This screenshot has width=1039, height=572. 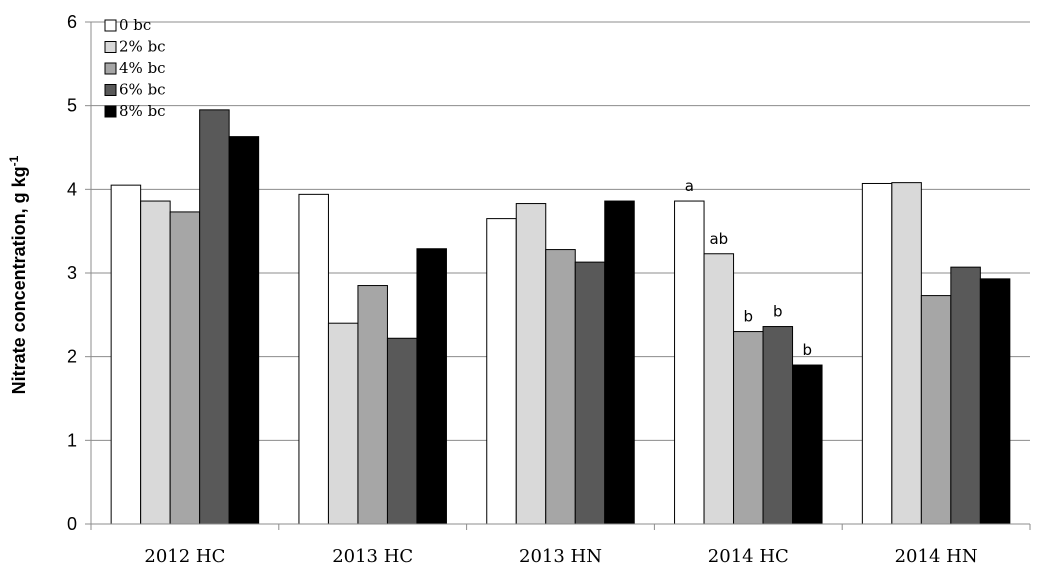 What do you see at coordinates (72, 106) in the screenshot?
I see `y-tick-label: 5` at bounding box center [72, 106].